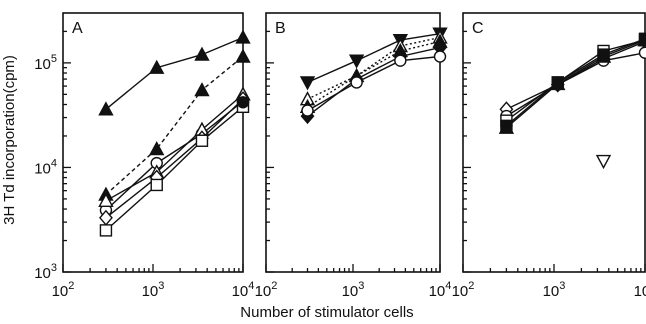 Image resolution: width=646 pixels, height=324 pixels. I want to click on y-tick-label: 10⁵, so click(45, 63).